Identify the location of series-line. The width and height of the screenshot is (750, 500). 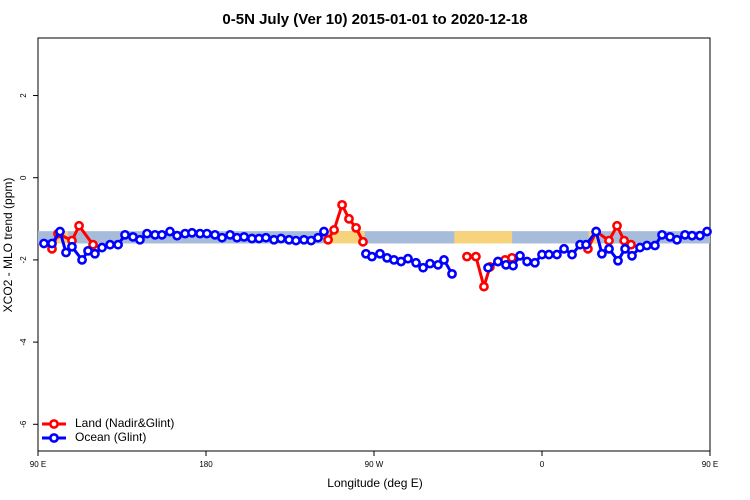
(341, 246).